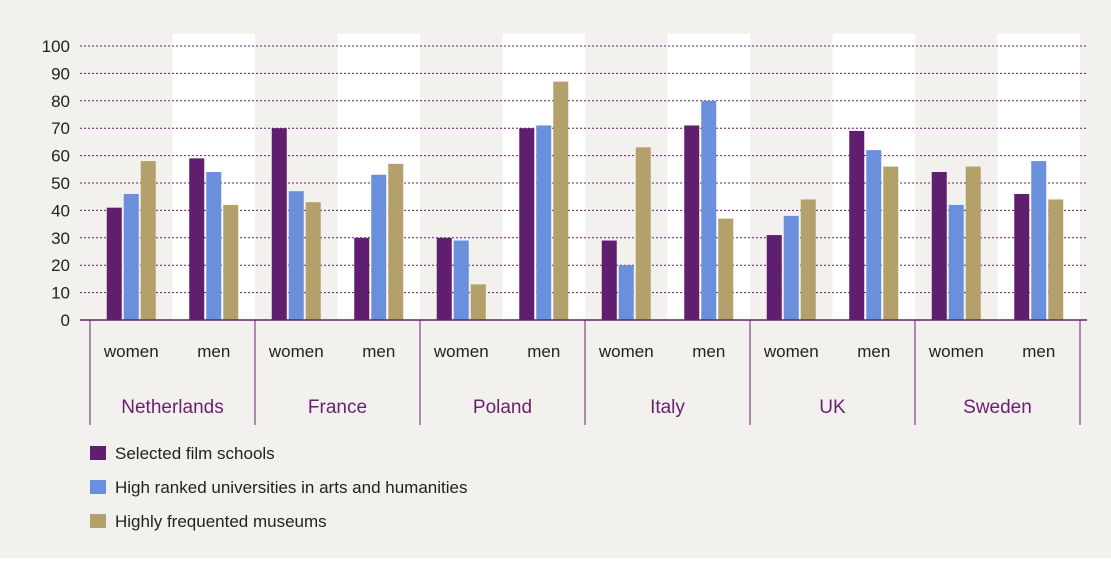  I want to click on bar-uk-men-high-ranked-universities-in-arts-and-humanities, so click(874, 235).